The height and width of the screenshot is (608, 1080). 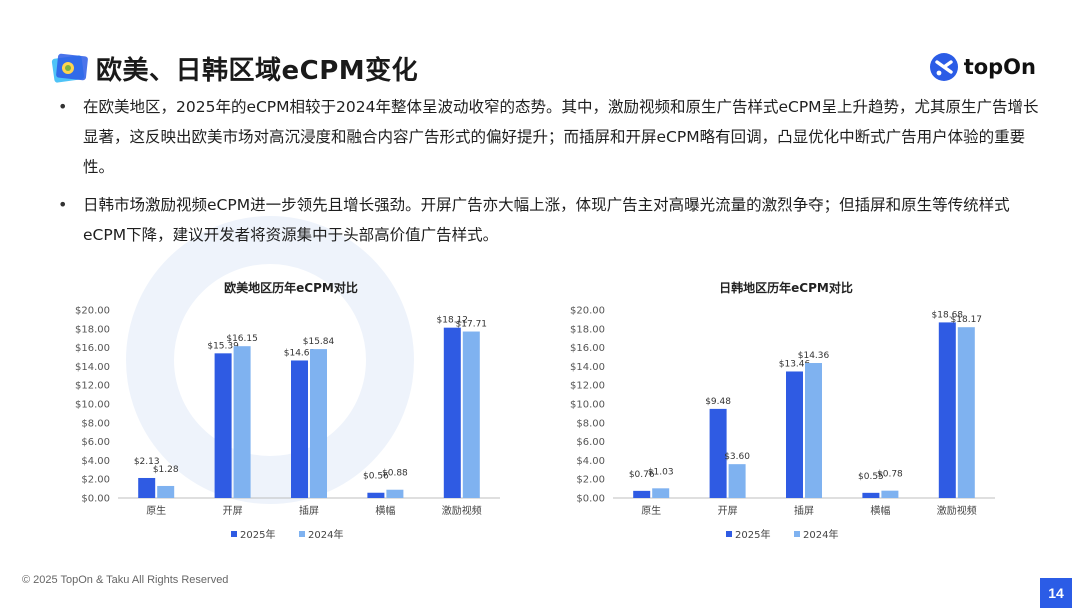 I want to click on data-label: $0.78, so click(x=890, y=475).